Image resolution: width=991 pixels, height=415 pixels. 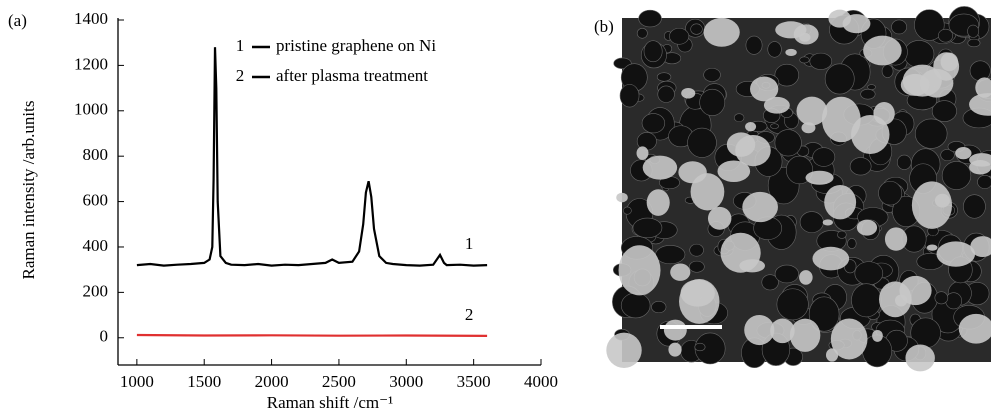 I want to click on y-tick-label: 1000, so click(x=91, y=109).